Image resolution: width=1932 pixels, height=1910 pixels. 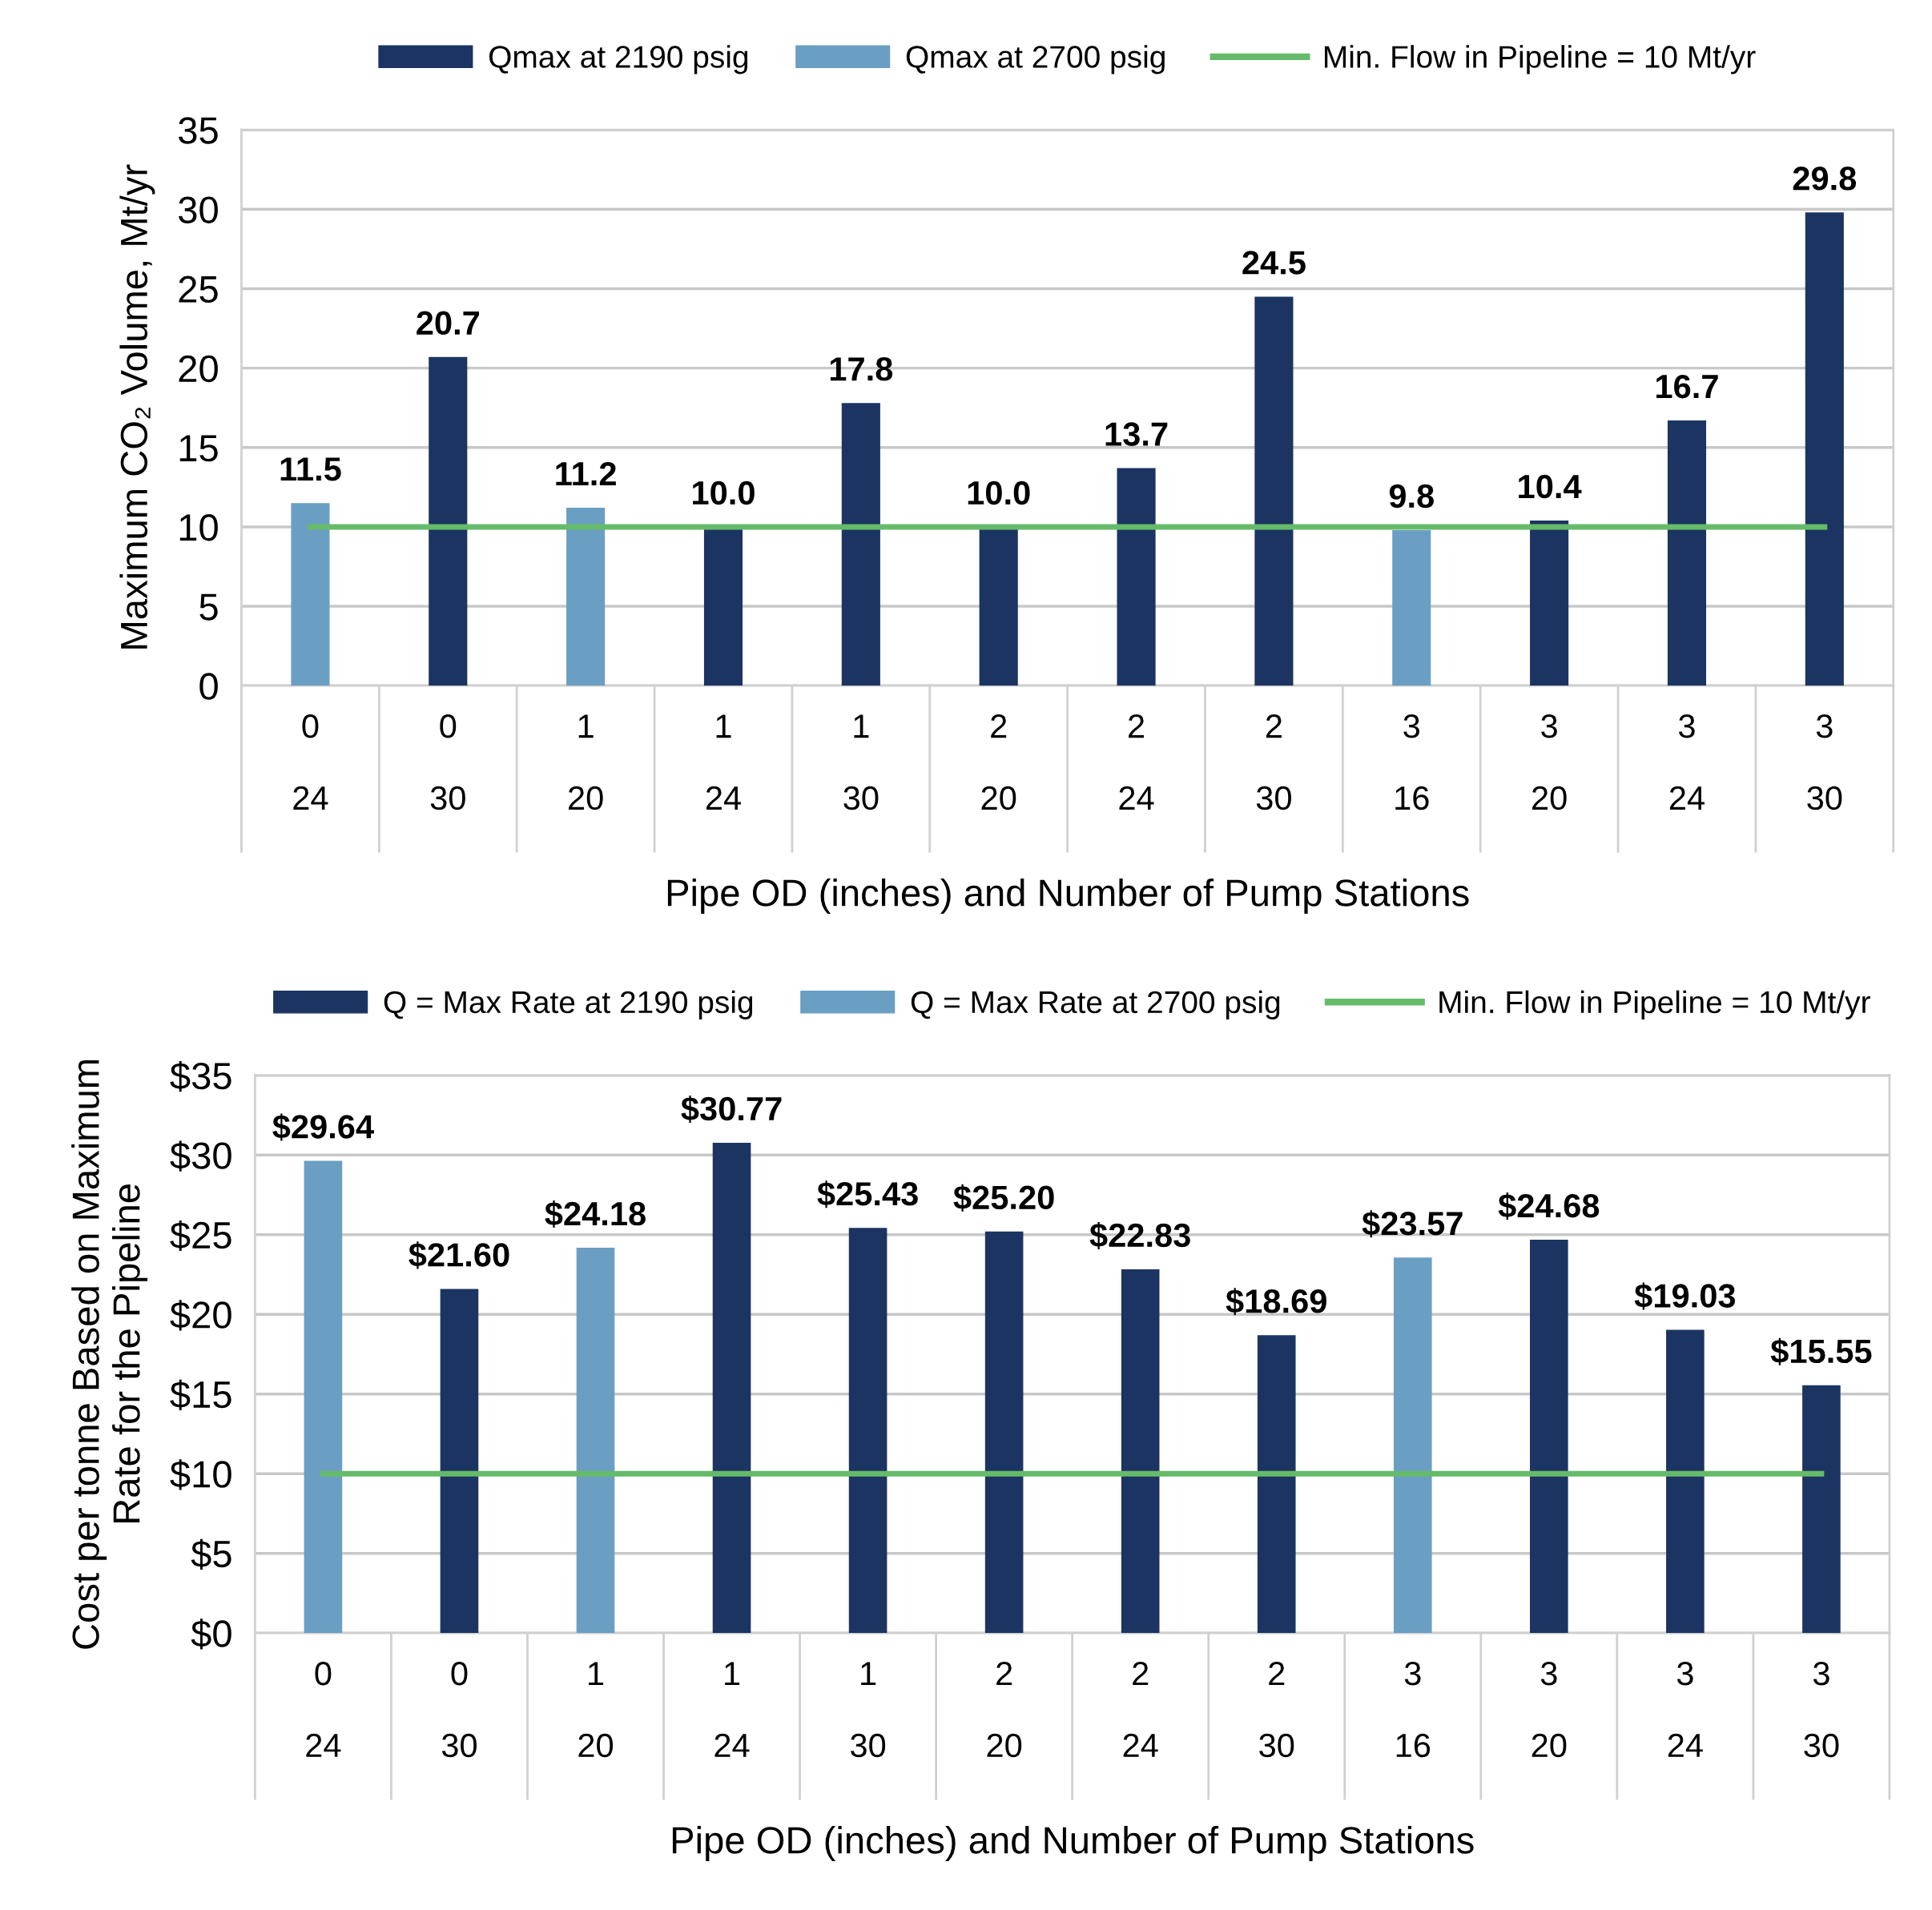 What do you see at coordinates (211, 1554) in the screenshot?
I see `y-tick-label: $5` at bounding box center [211, 1554].